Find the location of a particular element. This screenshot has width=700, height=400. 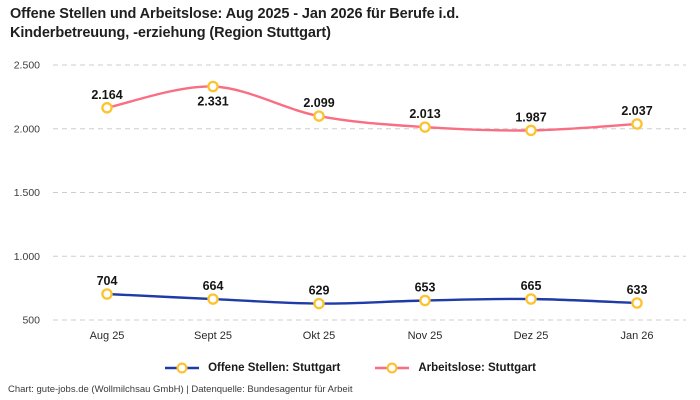

data-point-label: 2.331 is located at coordinates (212, 102).